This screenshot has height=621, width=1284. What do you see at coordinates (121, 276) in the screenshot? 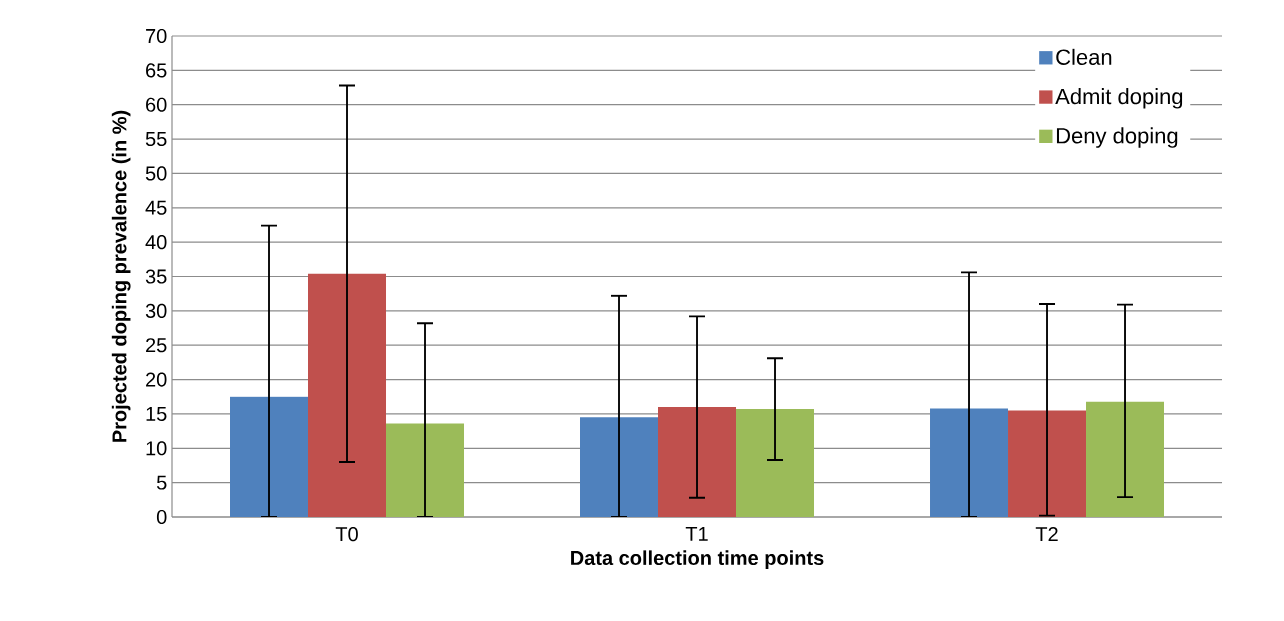
I see `y-axis-title: Projected doping prevalence (in %)` at bounding box center [121, 276].